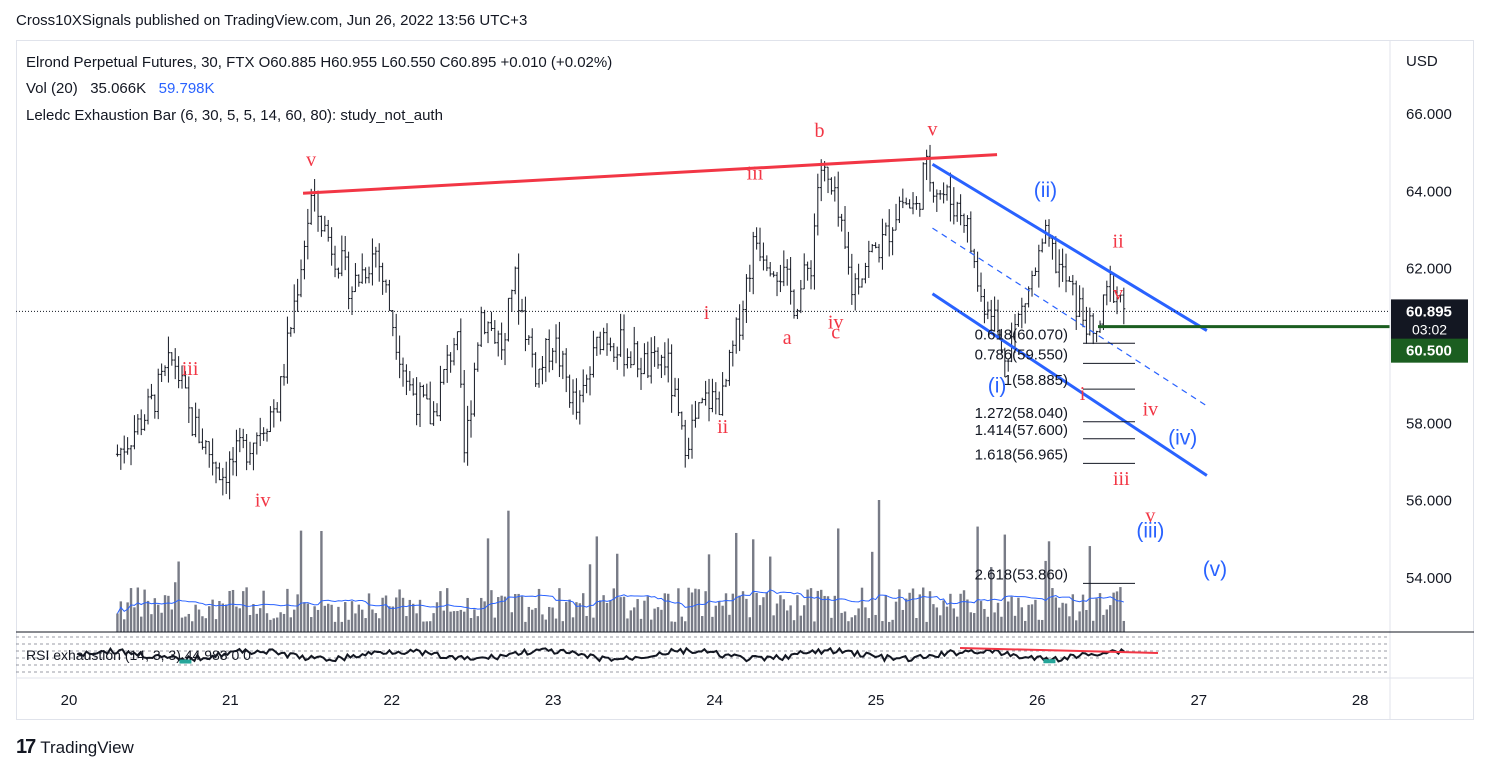 Image resolution: width=1489 pixels, height=773 pixels. Describe the element at coordinates (1429, 350) in the screenshot. I see `target-badge` at that location.